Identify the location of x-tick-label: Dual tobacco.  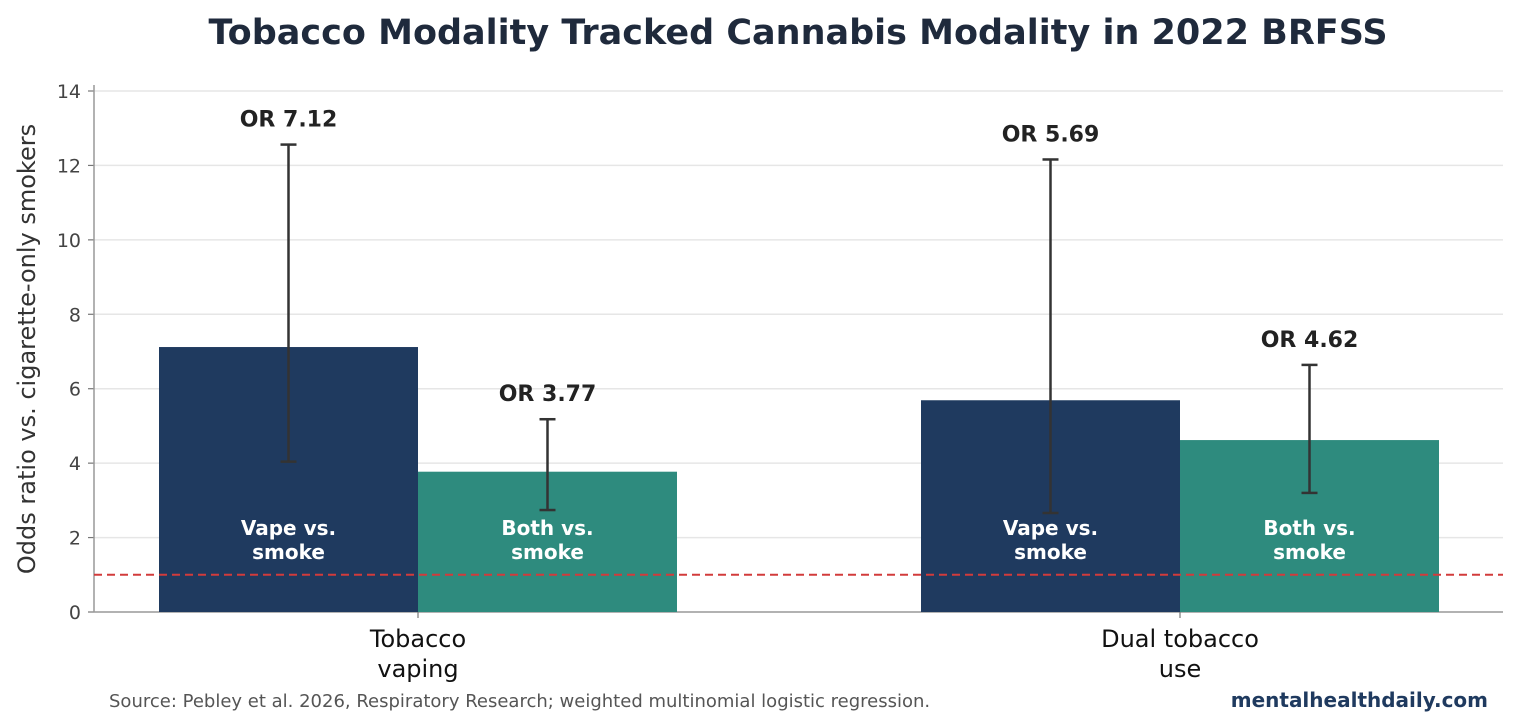
(1180, 639).